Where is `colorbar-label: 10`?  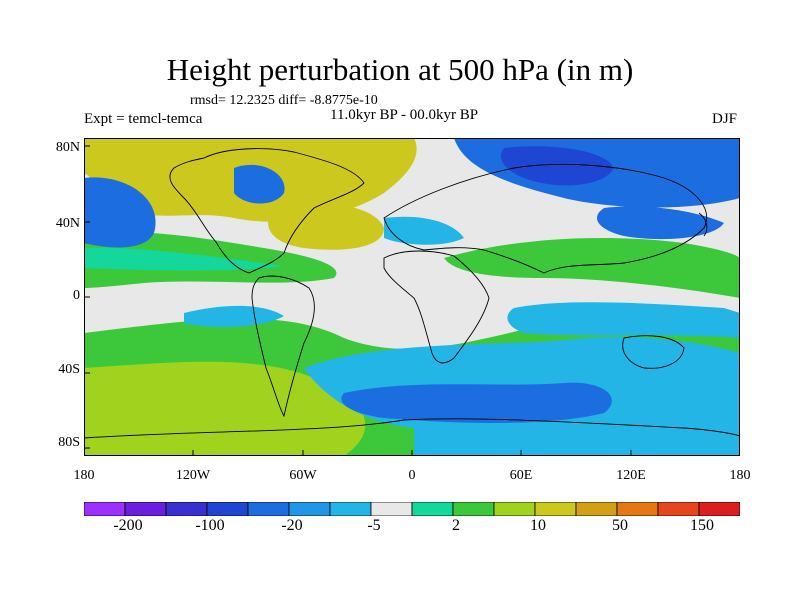 colorbar-label: 10 is located at coordinates (538, 525).